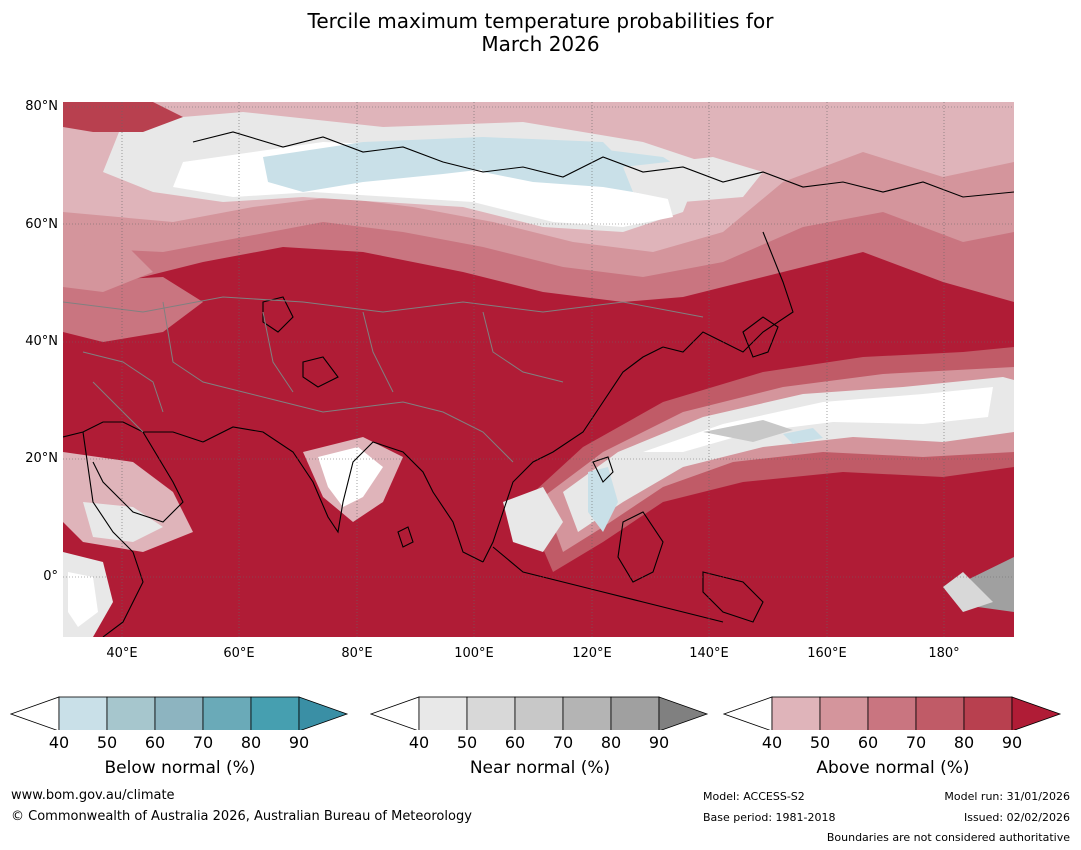 The width and height of the screenshot is (1081, 850). Describe the element at coordinates (35, 713) in the screenshot. I see `below-open-end` at that location.